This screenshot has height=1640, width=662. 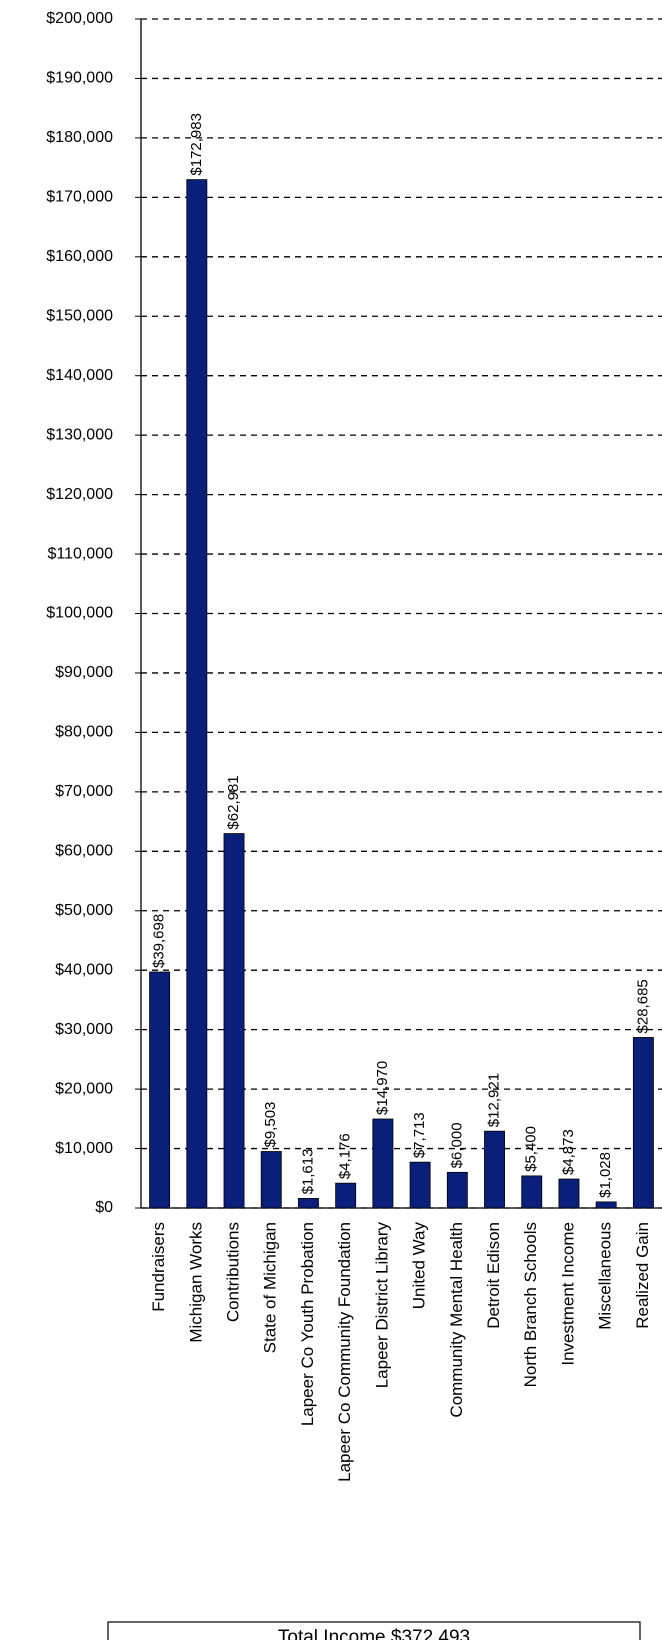 I want to click on y-tick-label: $80,000, so click(x=84, y=732).